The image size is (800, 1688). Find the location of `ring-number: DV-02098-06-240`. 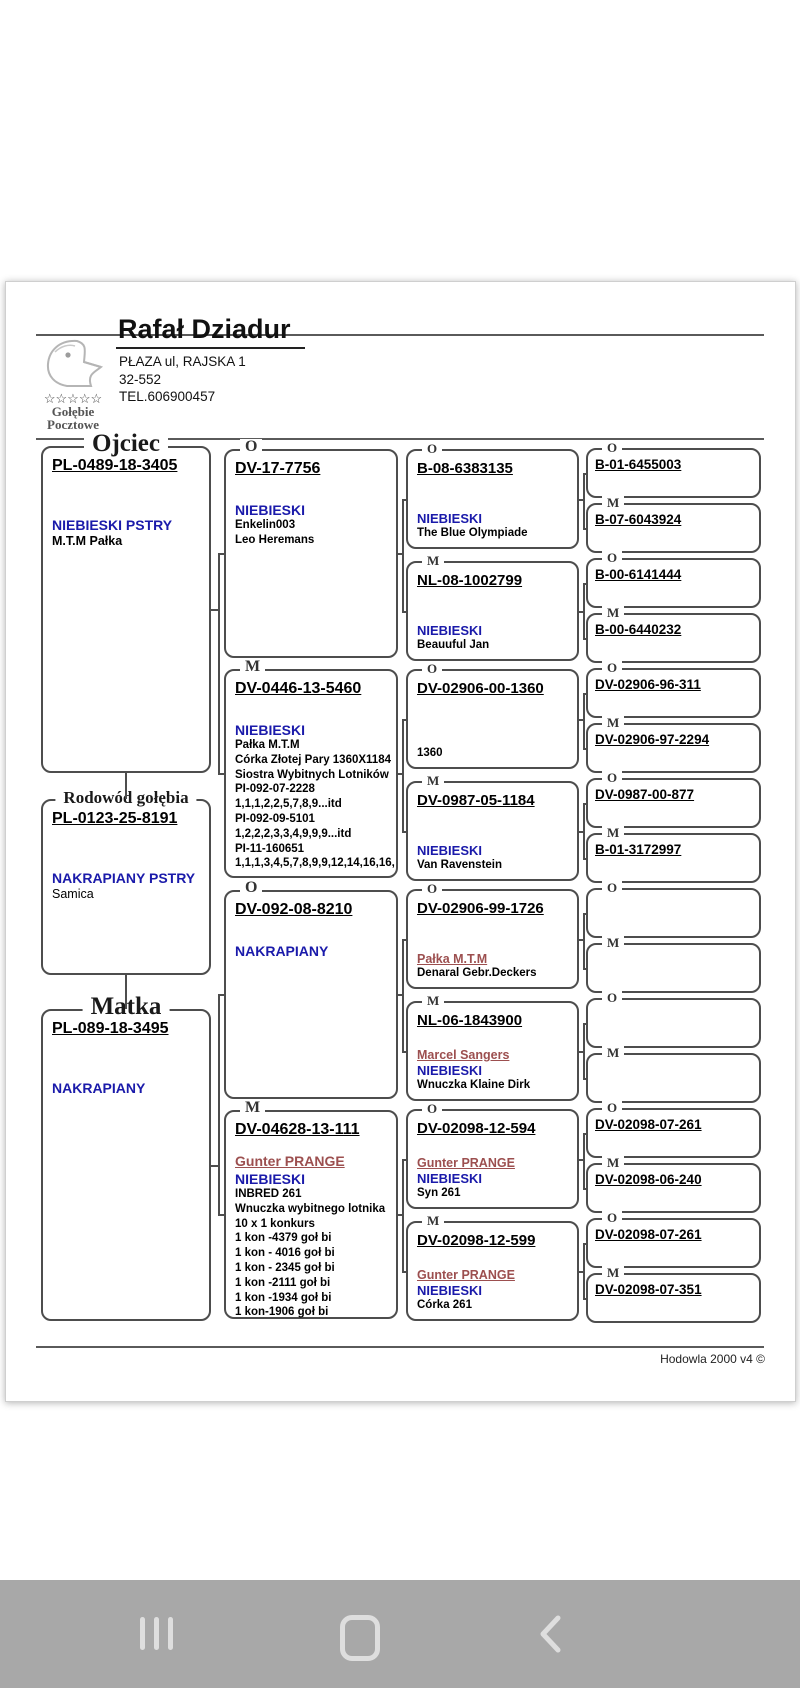

ring-number: DV-02098-06-240 is located at coordinates (648, 1179).